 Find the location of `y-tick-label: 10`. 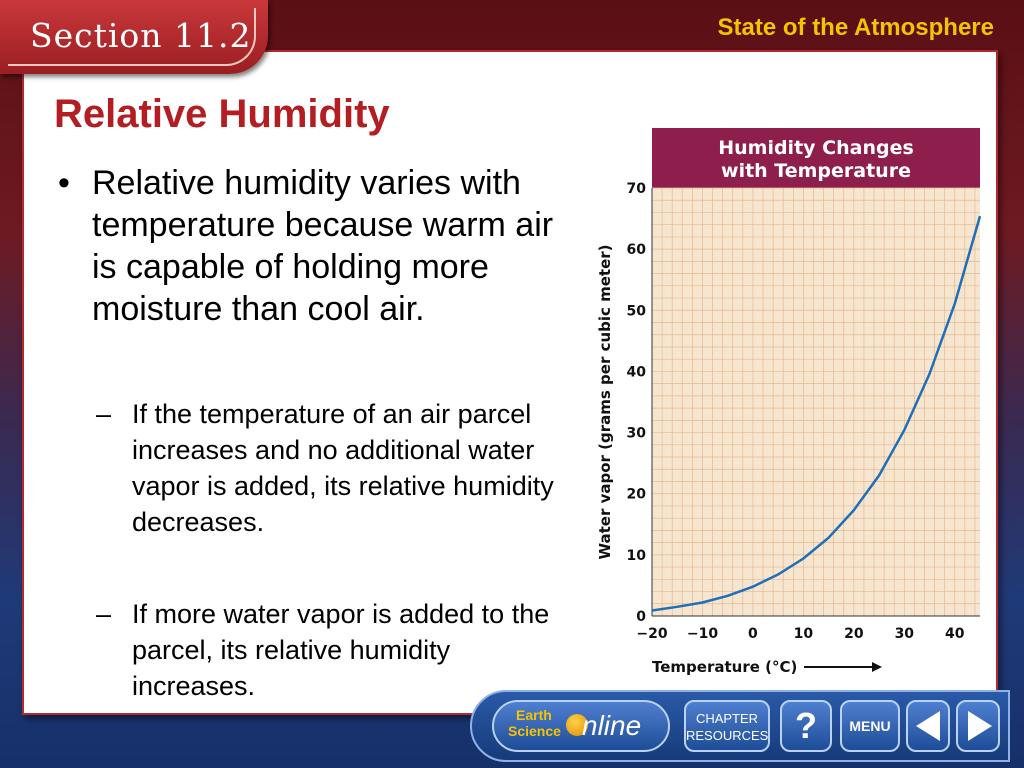

y-tick-label: 10 is located at coordinates (637, 556).